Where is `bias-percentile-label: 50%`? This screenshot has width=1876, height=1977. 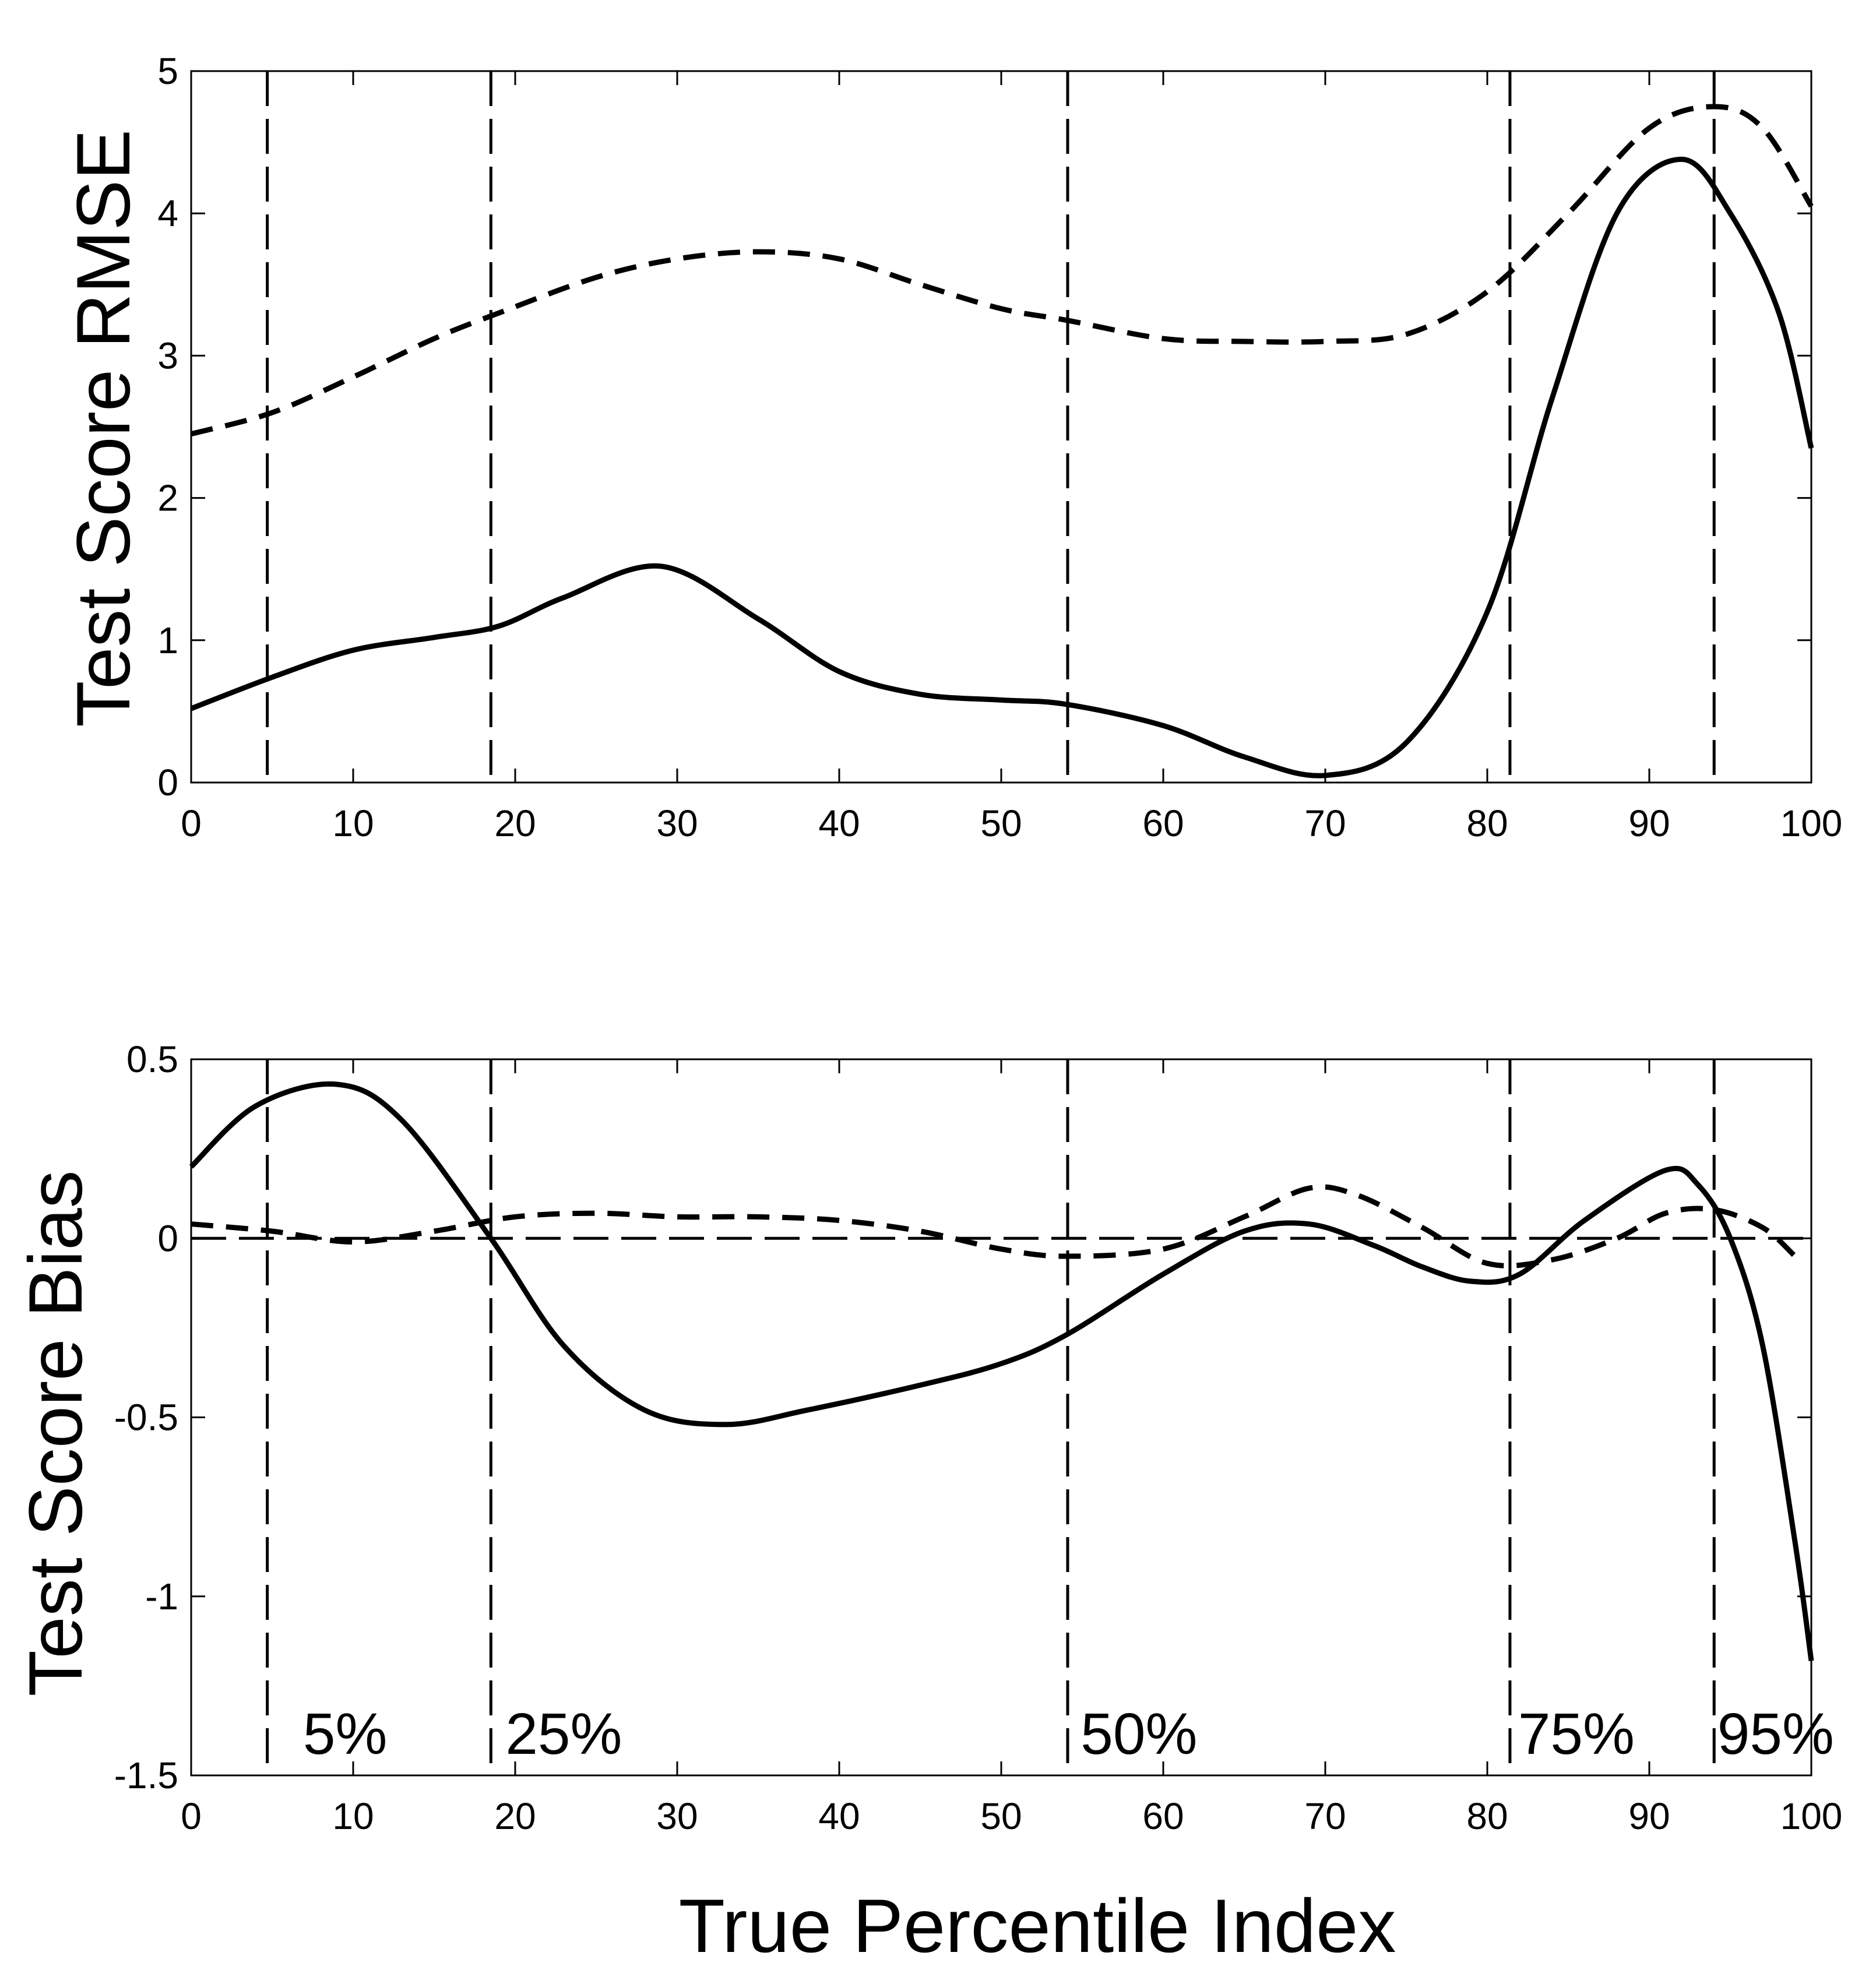
bias-percentile-label: 50% is located at coordinates (1138, 1734).